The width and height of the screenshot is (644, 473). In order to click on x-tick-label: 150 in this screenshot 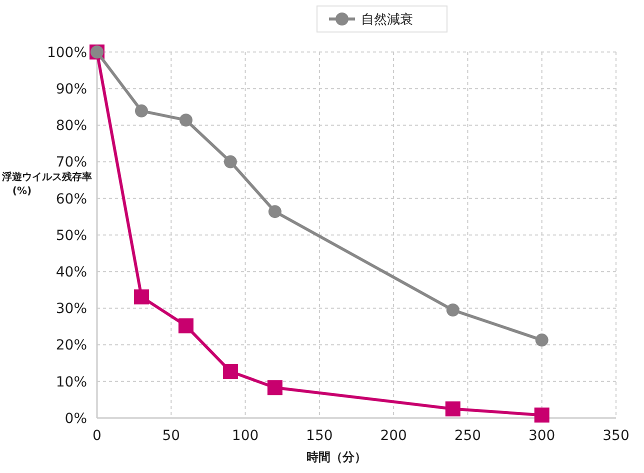, I will do `click(319, 436)`.